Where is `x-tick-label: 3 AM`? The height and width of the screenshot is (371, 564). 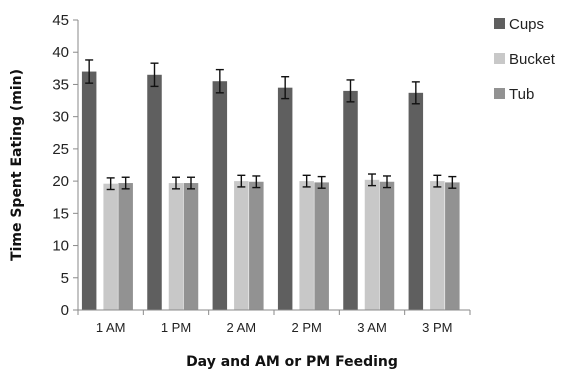
x-tick-label: 3 AM is located at coordinates (372, 327).